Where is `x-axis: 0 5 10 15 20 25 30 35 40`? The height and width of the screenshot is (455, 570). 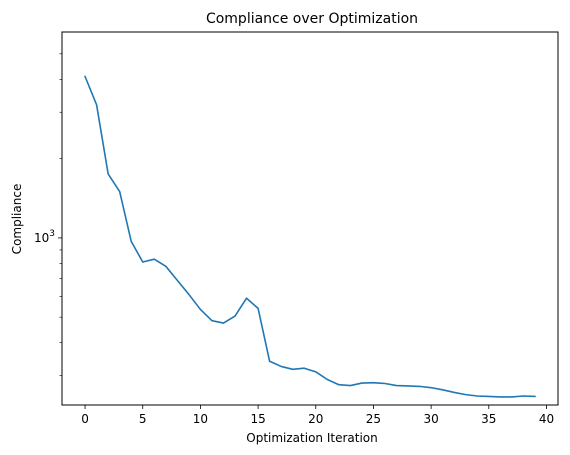
x-axis: 0 5 10 15 20 25 30 35 40 is located at coordinates (317, 415).